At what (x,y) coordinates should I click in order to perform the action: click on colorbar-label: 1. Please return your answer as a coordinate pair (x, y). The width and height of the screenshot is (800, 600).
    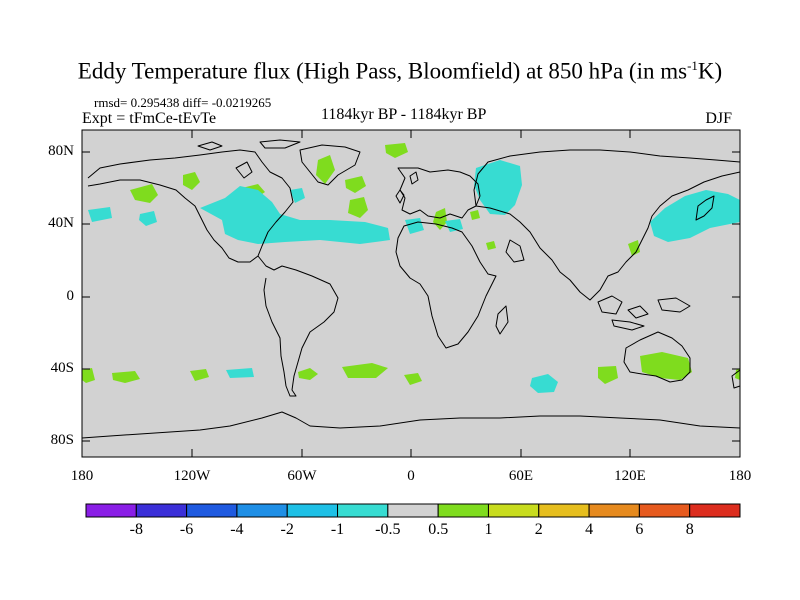
    Looking at the image, I should click on (488, 529).